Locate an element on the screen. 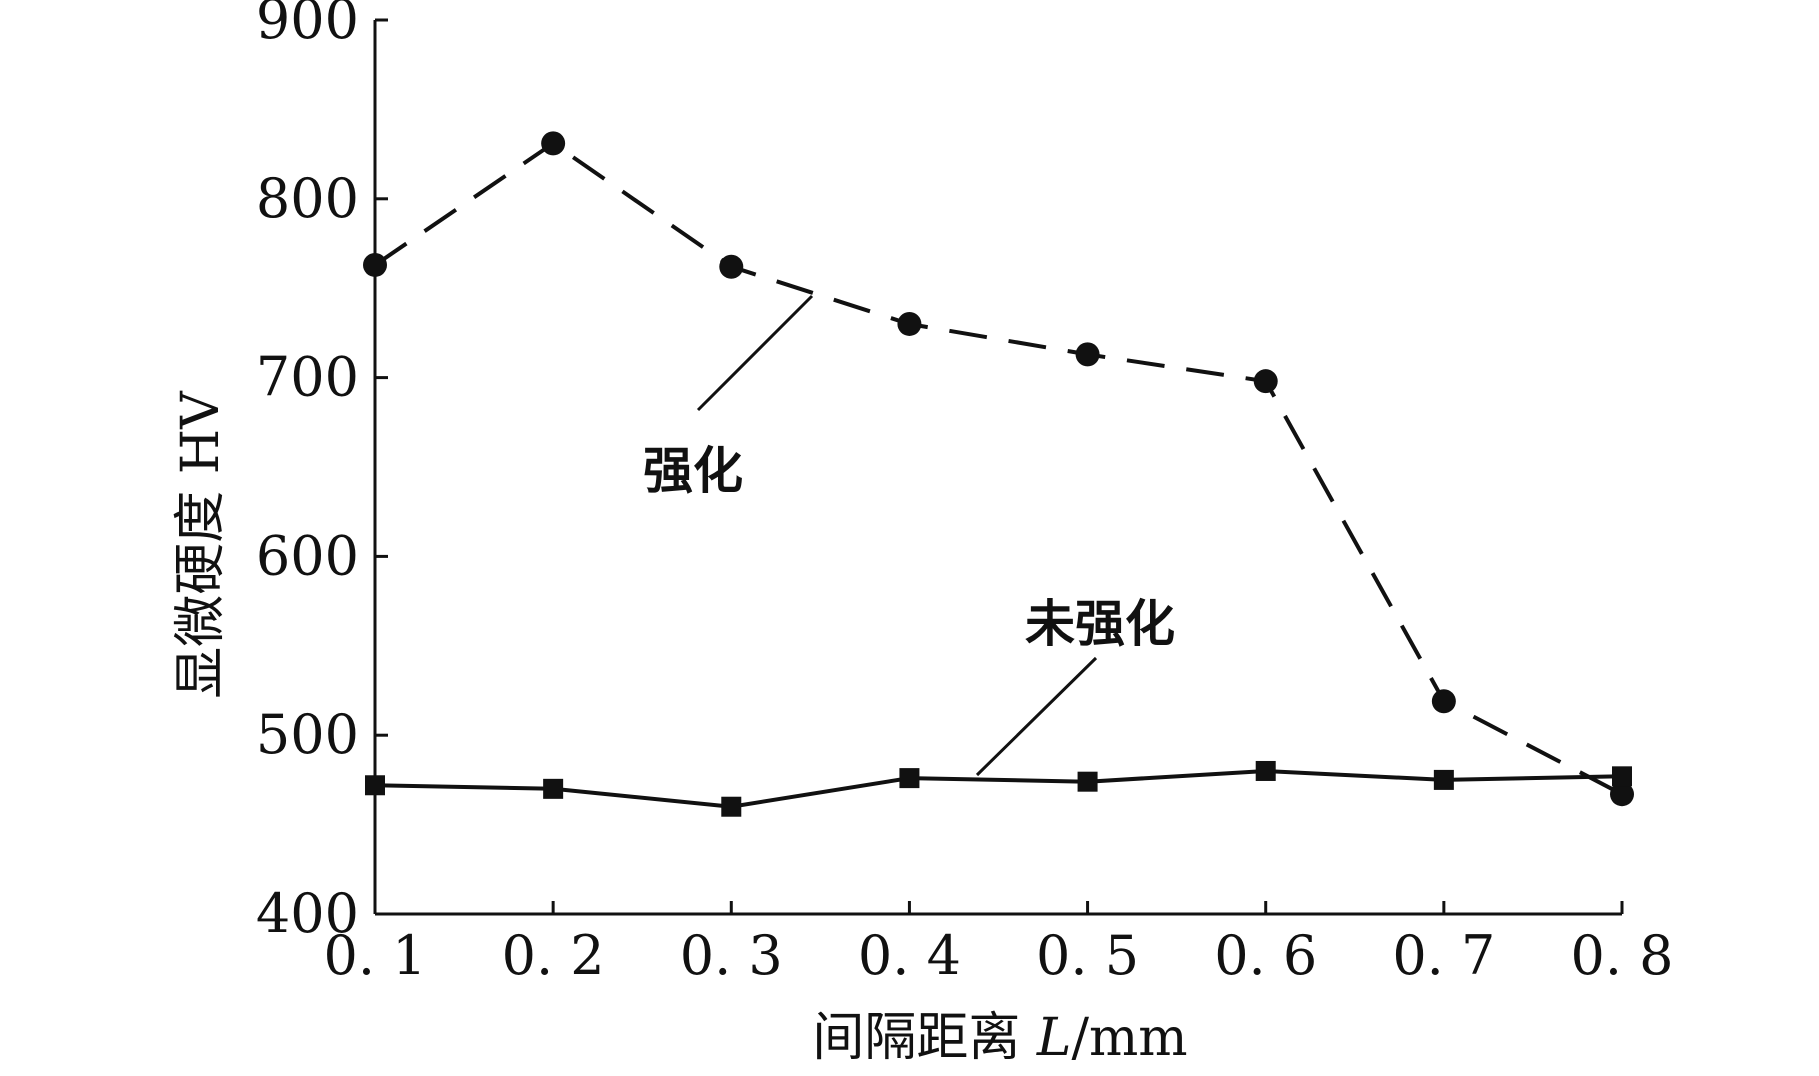 This screenshot has height=1076, width=1819. x-axis-title-main: 间隔距离 is located at coordinates (924, 1038).